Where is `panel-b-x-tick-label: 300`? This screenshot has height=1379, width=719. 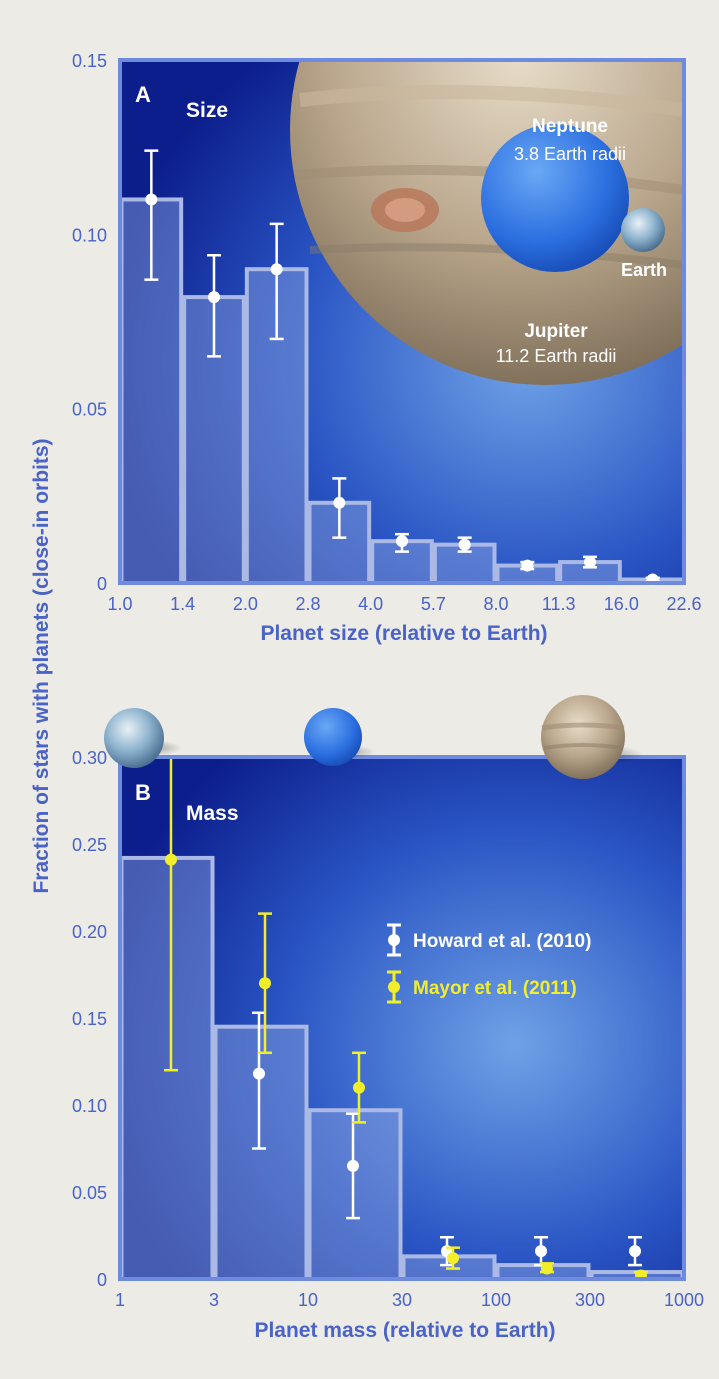 panel-b-x-tick-label: 300 is located at coordinates (590, 1300).